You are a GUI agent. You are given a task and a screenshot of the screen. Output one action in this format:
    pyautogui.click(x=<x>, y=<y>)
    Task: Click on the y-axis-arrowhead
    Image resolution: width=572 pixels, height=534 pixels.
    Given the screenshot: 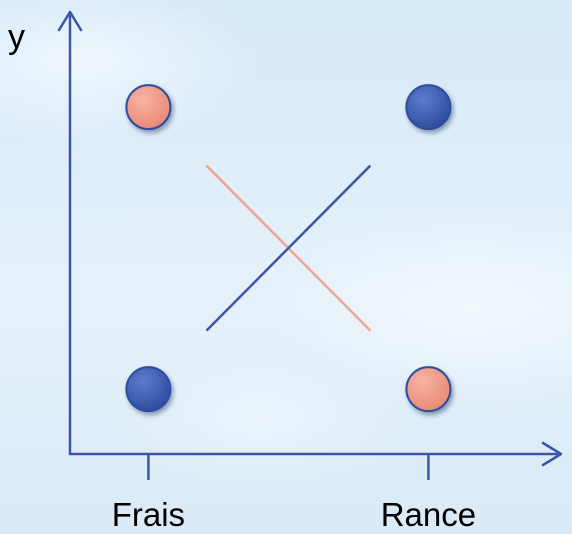 What is the action you would take?
    pyautogui.click(x=70, y=21)
    